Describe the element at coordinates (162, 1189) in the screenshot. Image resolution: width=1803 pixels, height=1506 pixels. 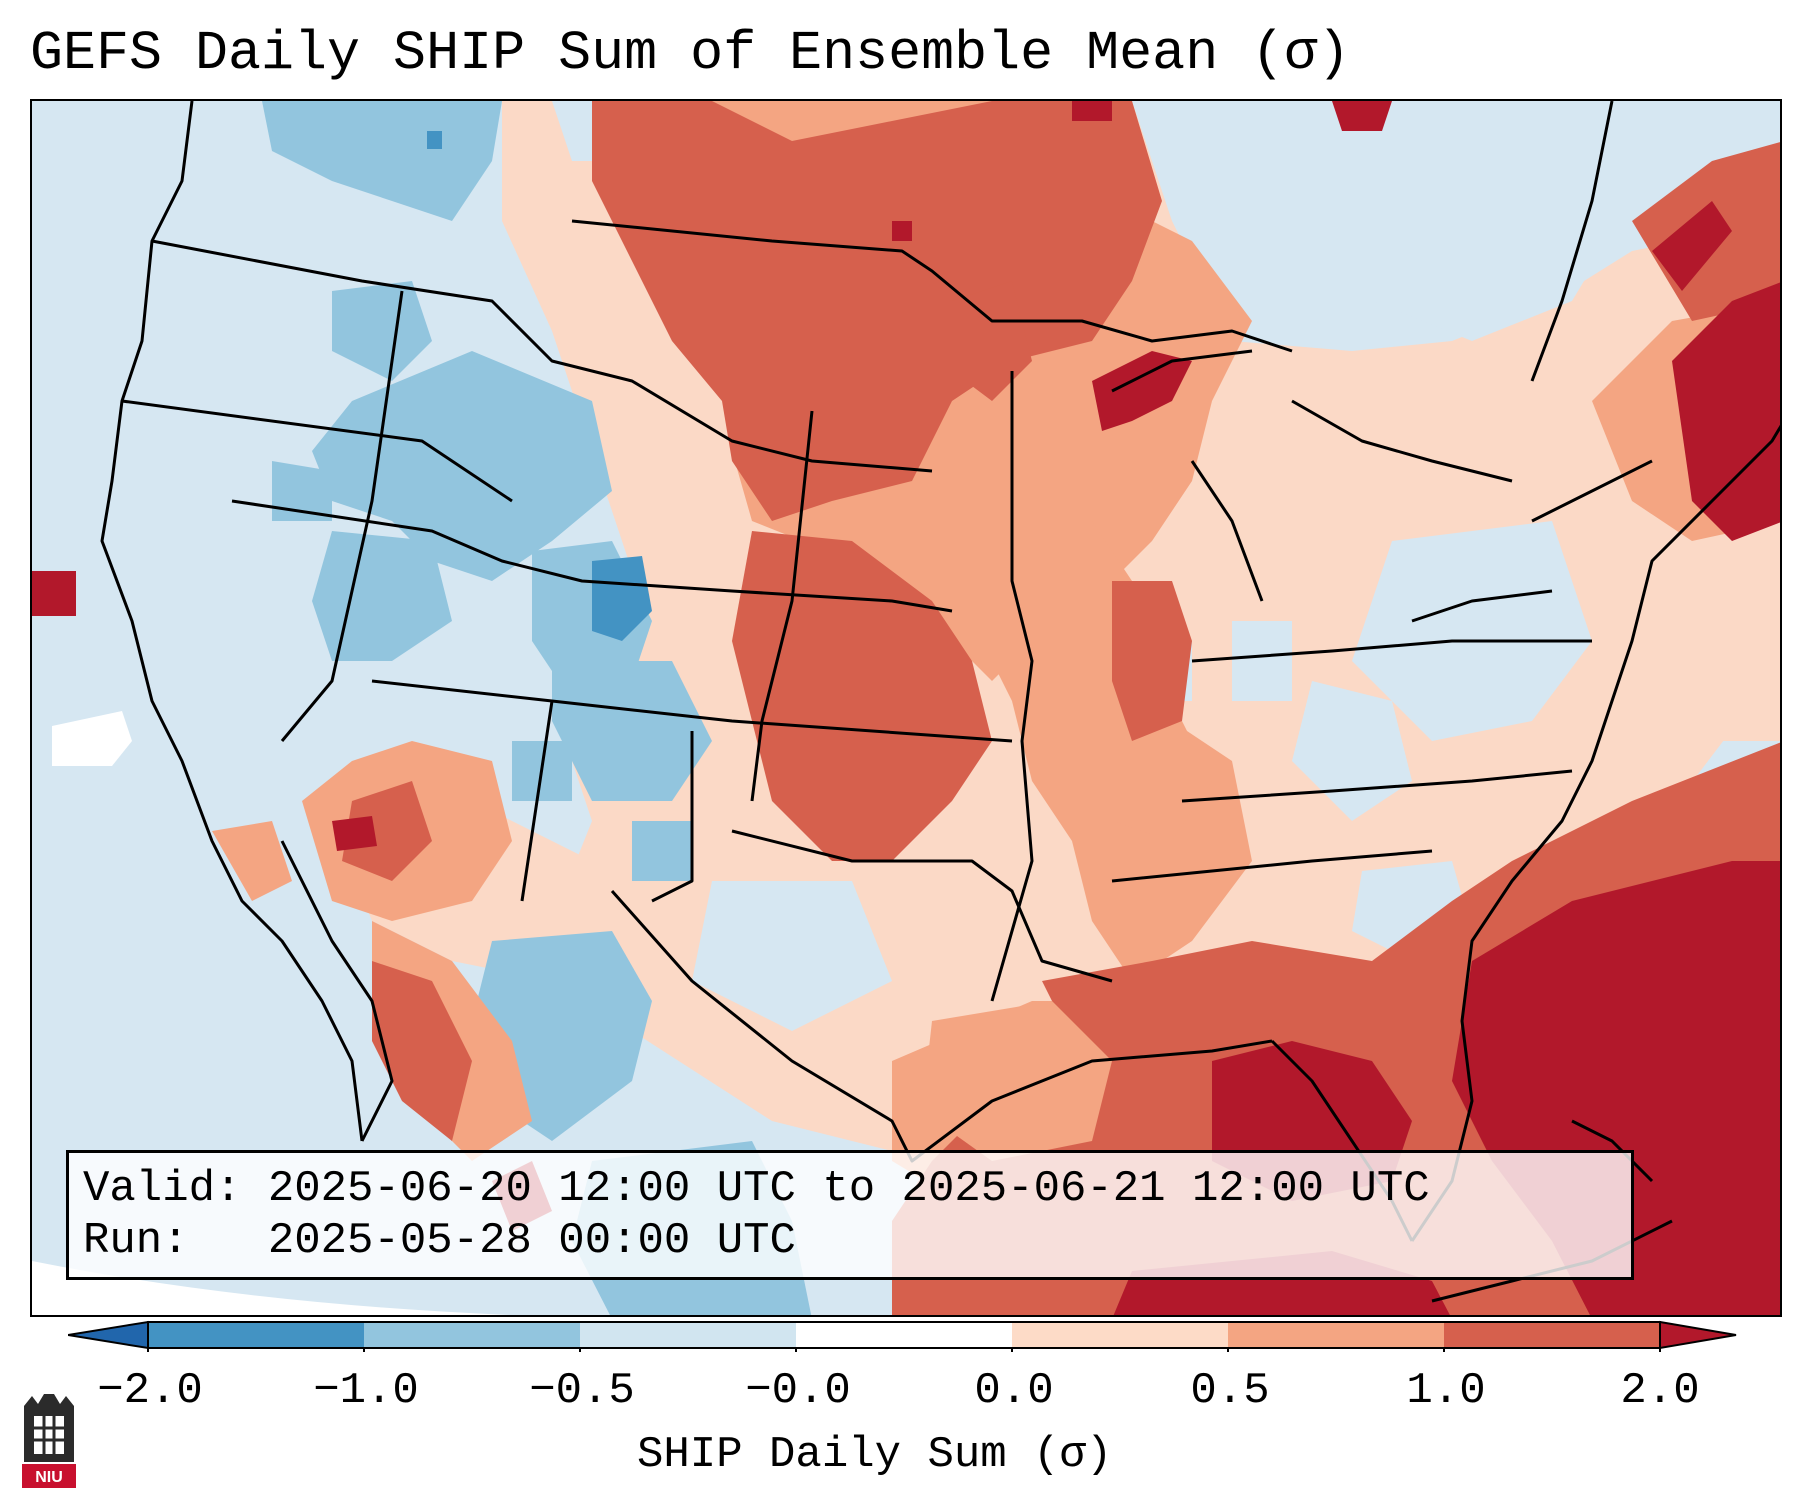
I see `valid-label: Valid:` at that location.